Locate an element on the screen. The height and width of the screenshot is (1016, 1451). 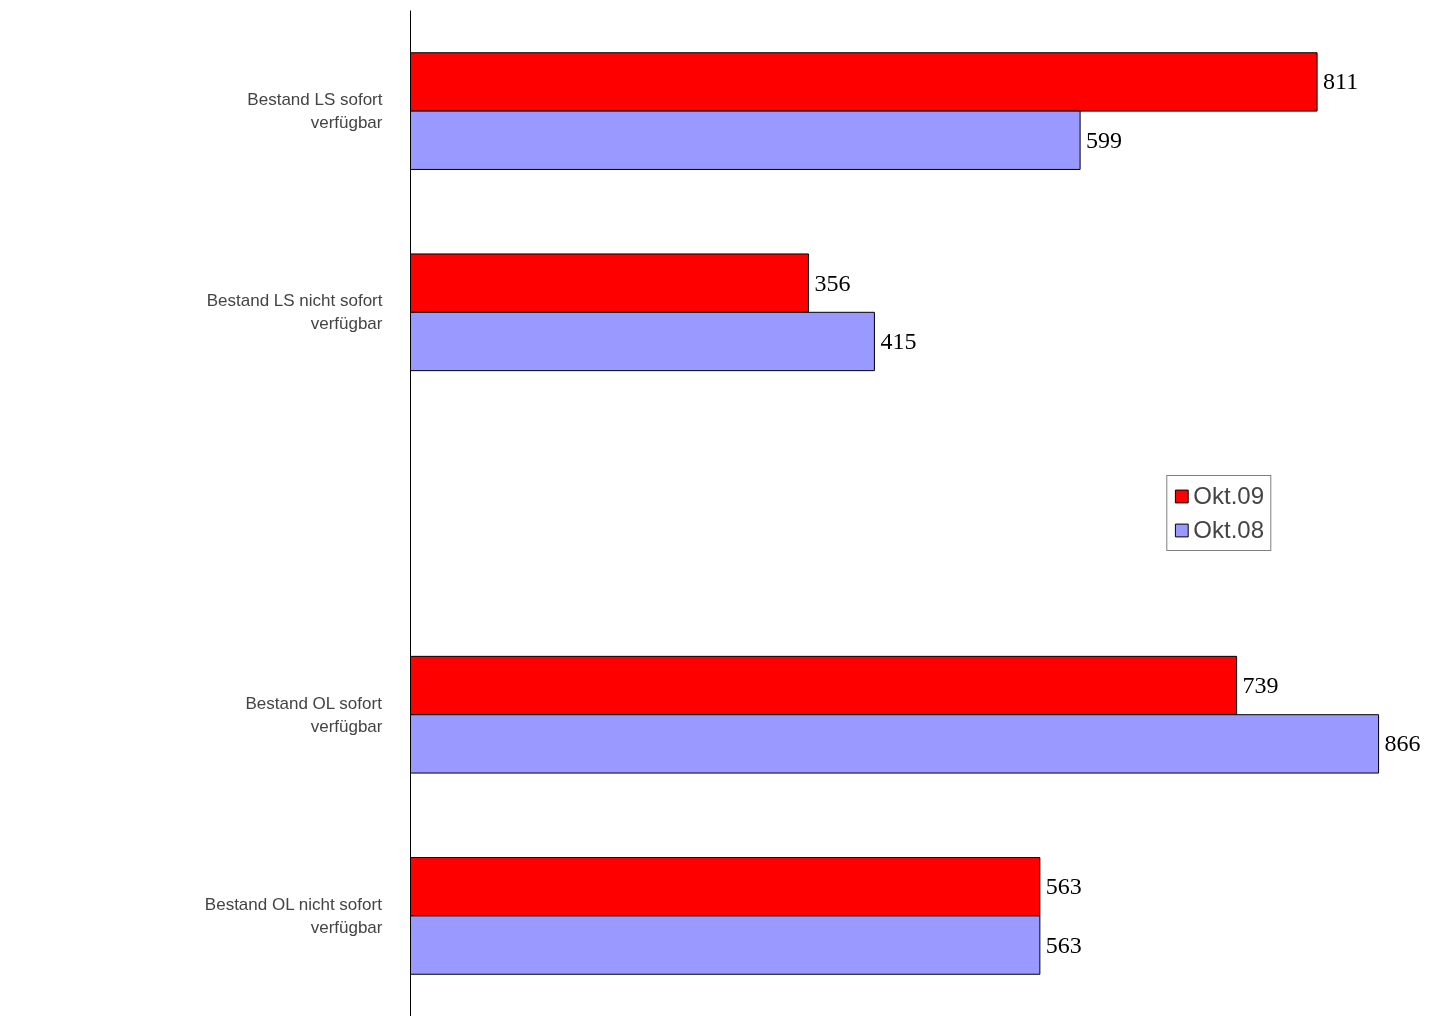
y-tick-label: Bestand LS nicht sofort verfügbar is located at coordinates (294, 312).